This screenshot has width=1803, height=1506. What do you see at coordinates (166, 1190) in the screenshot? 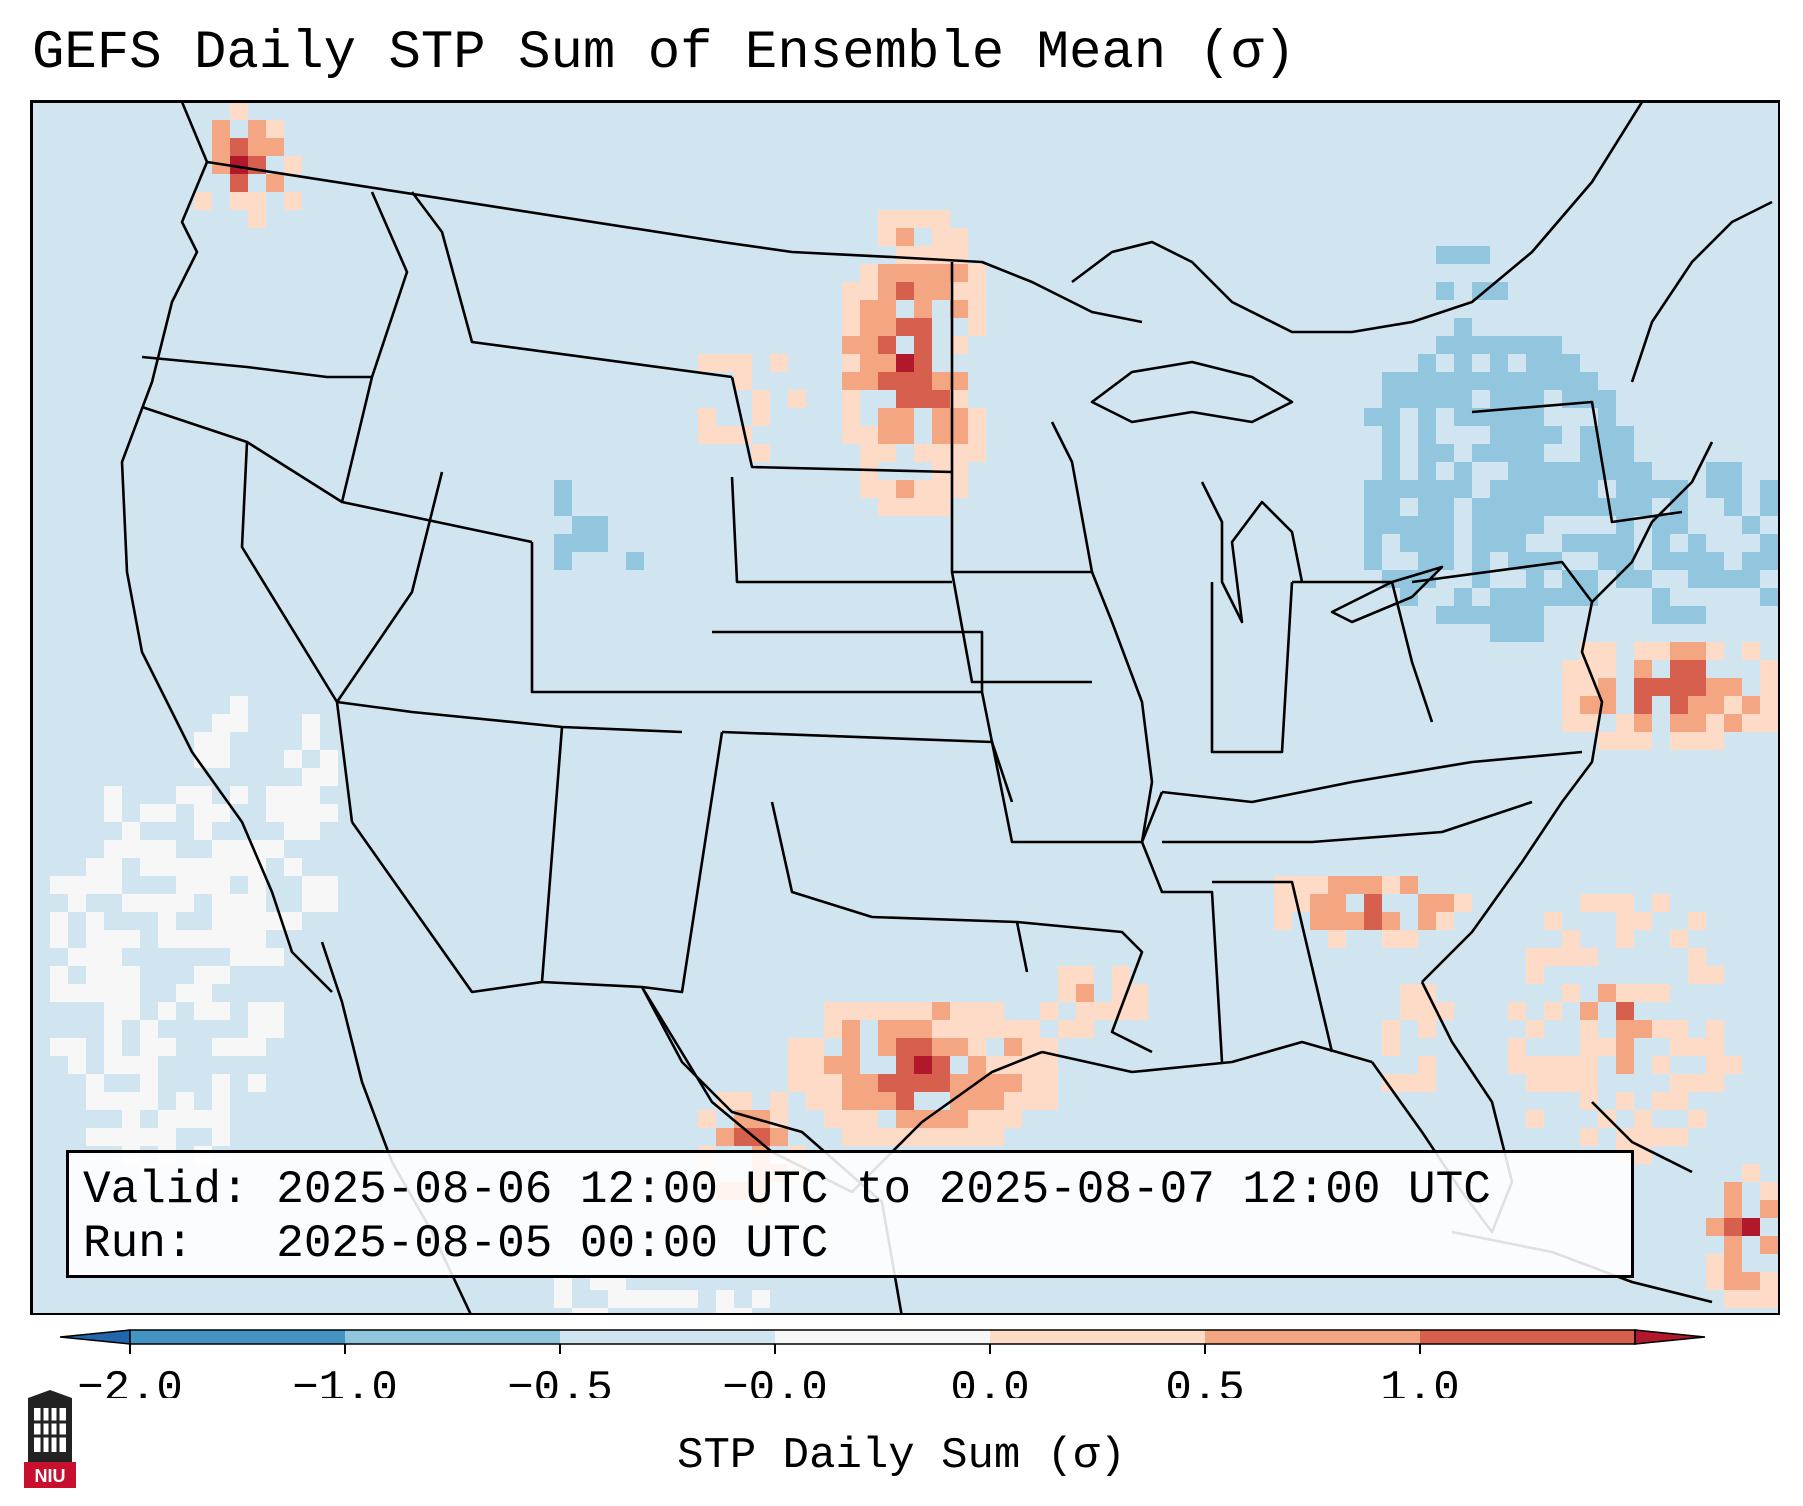
I see `valid-label: Valid:` at bounding box center [166, 1190].